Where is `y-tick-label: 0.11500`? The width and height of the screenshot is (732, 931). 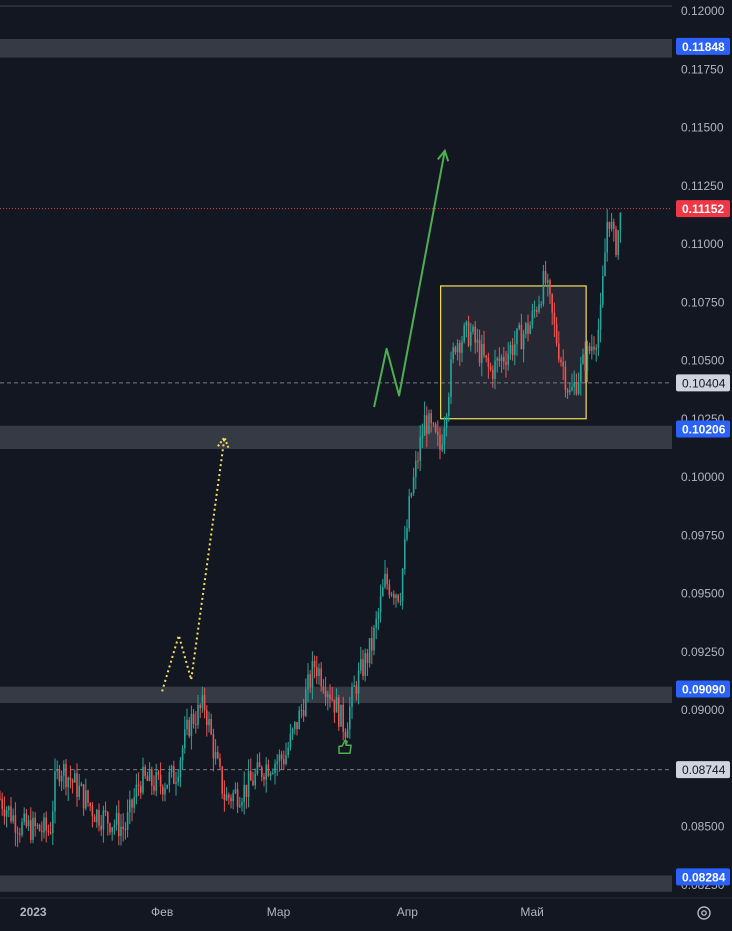
y-tick-label: 0.11500 is located at coordinates (702, 128).